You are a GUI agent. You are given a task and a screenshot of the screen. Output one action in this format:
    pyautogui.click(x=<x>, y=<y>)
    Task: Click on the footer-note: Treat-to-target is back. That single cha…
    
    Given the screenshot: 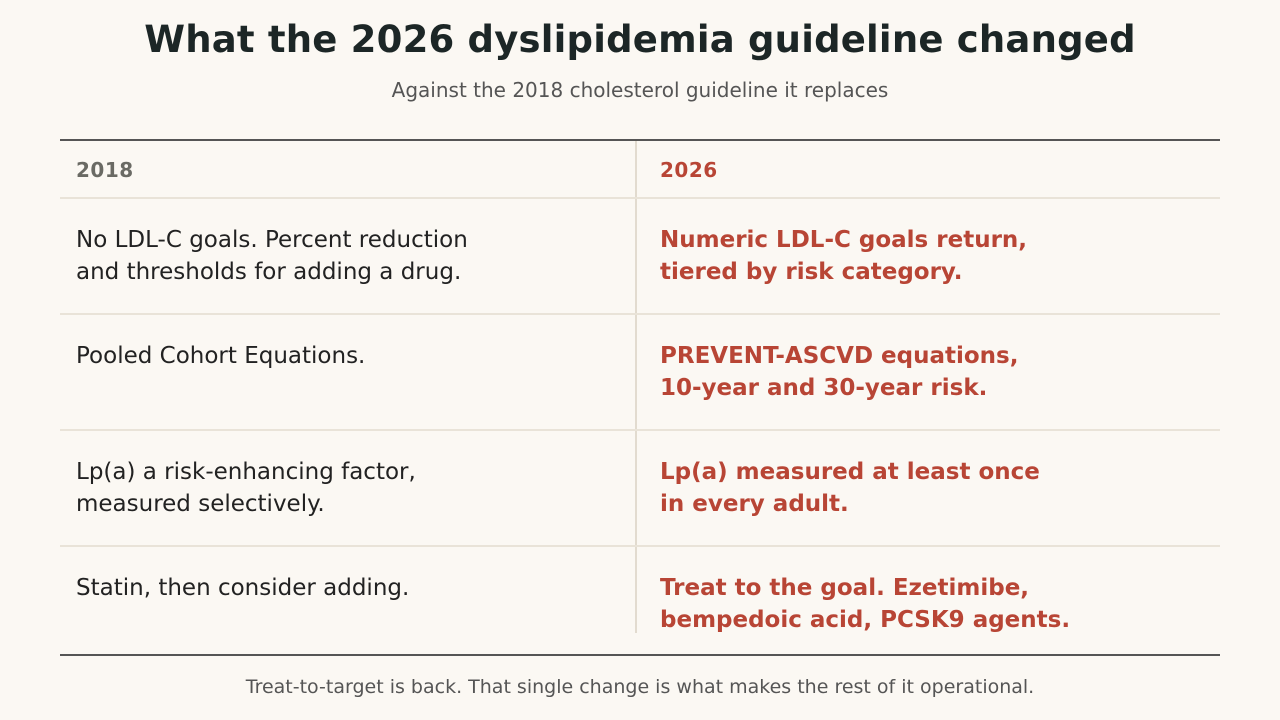 What is the action you would take?
    pyautogui.click(x=640, y=687)
    